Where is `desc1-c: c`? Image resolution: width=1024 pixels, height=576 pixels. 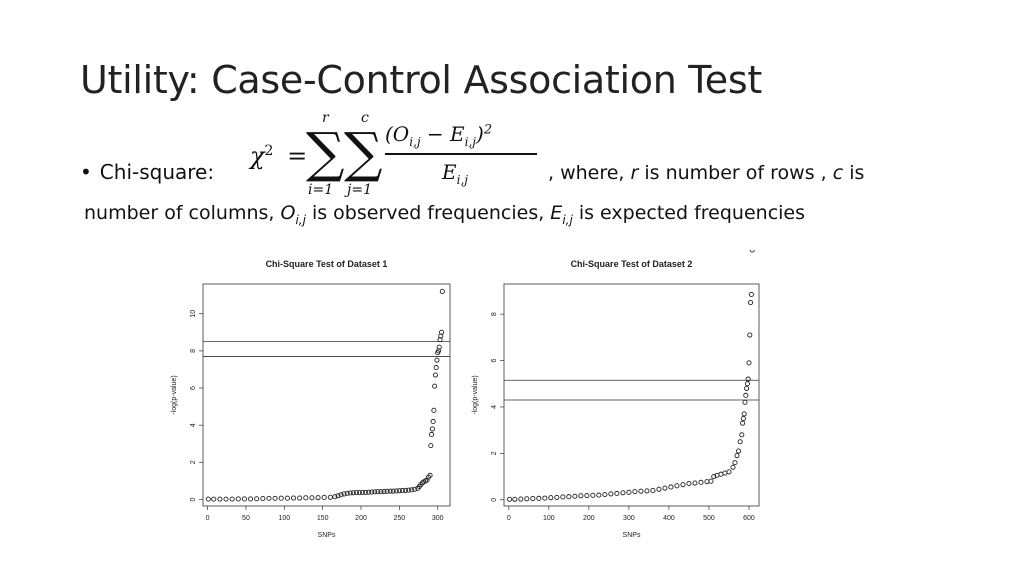
desc1-c: c is located at coordinates (838, 173).